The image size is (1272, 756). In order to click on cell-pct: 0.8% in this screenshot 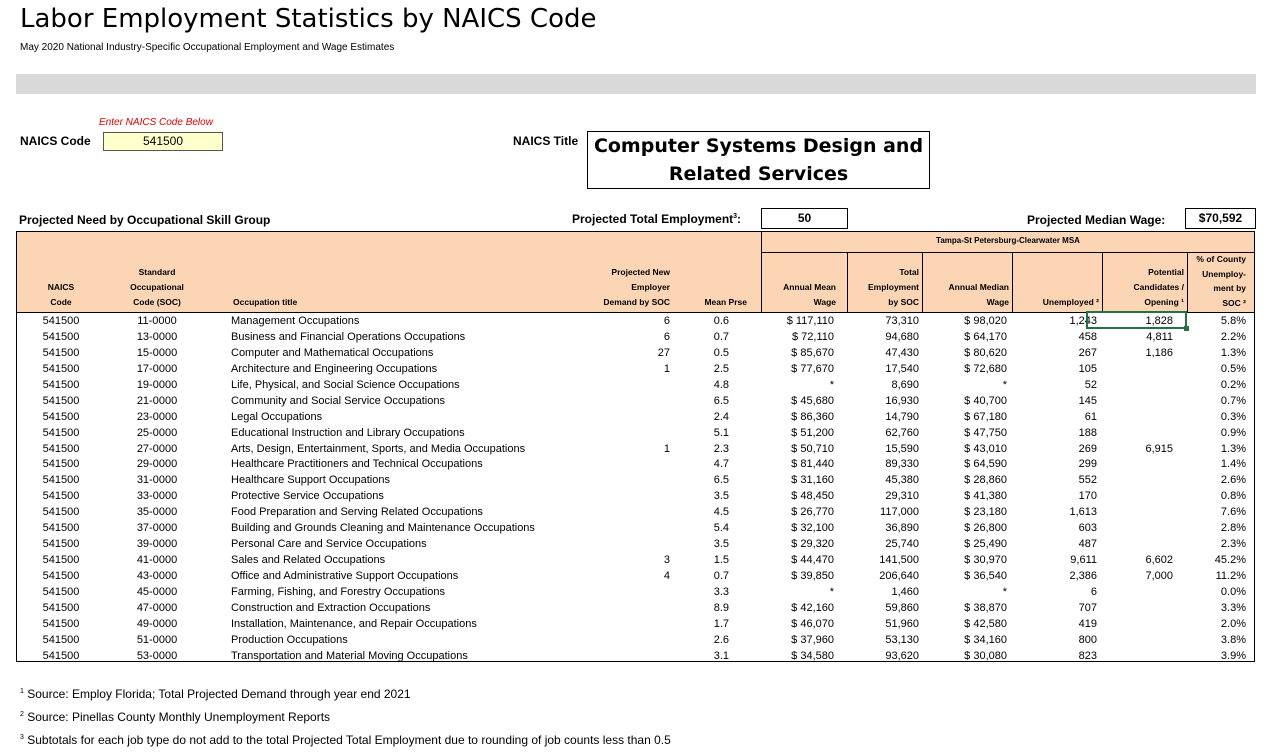, I will do `click(1233, 496)`.